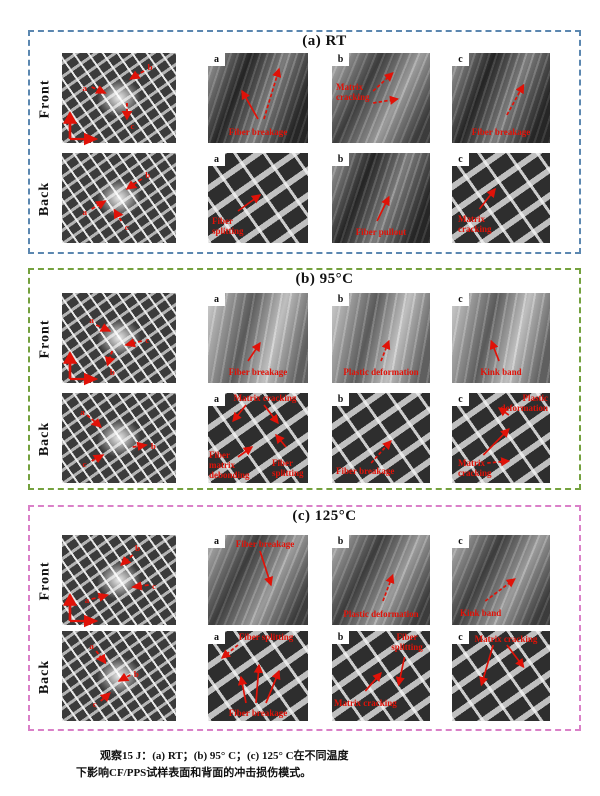 This screenshot has height=796, width=600. Describe the element at coordinates (324, 516) in the screenshot. I see `panel-title: (c) 125°C` at that location.